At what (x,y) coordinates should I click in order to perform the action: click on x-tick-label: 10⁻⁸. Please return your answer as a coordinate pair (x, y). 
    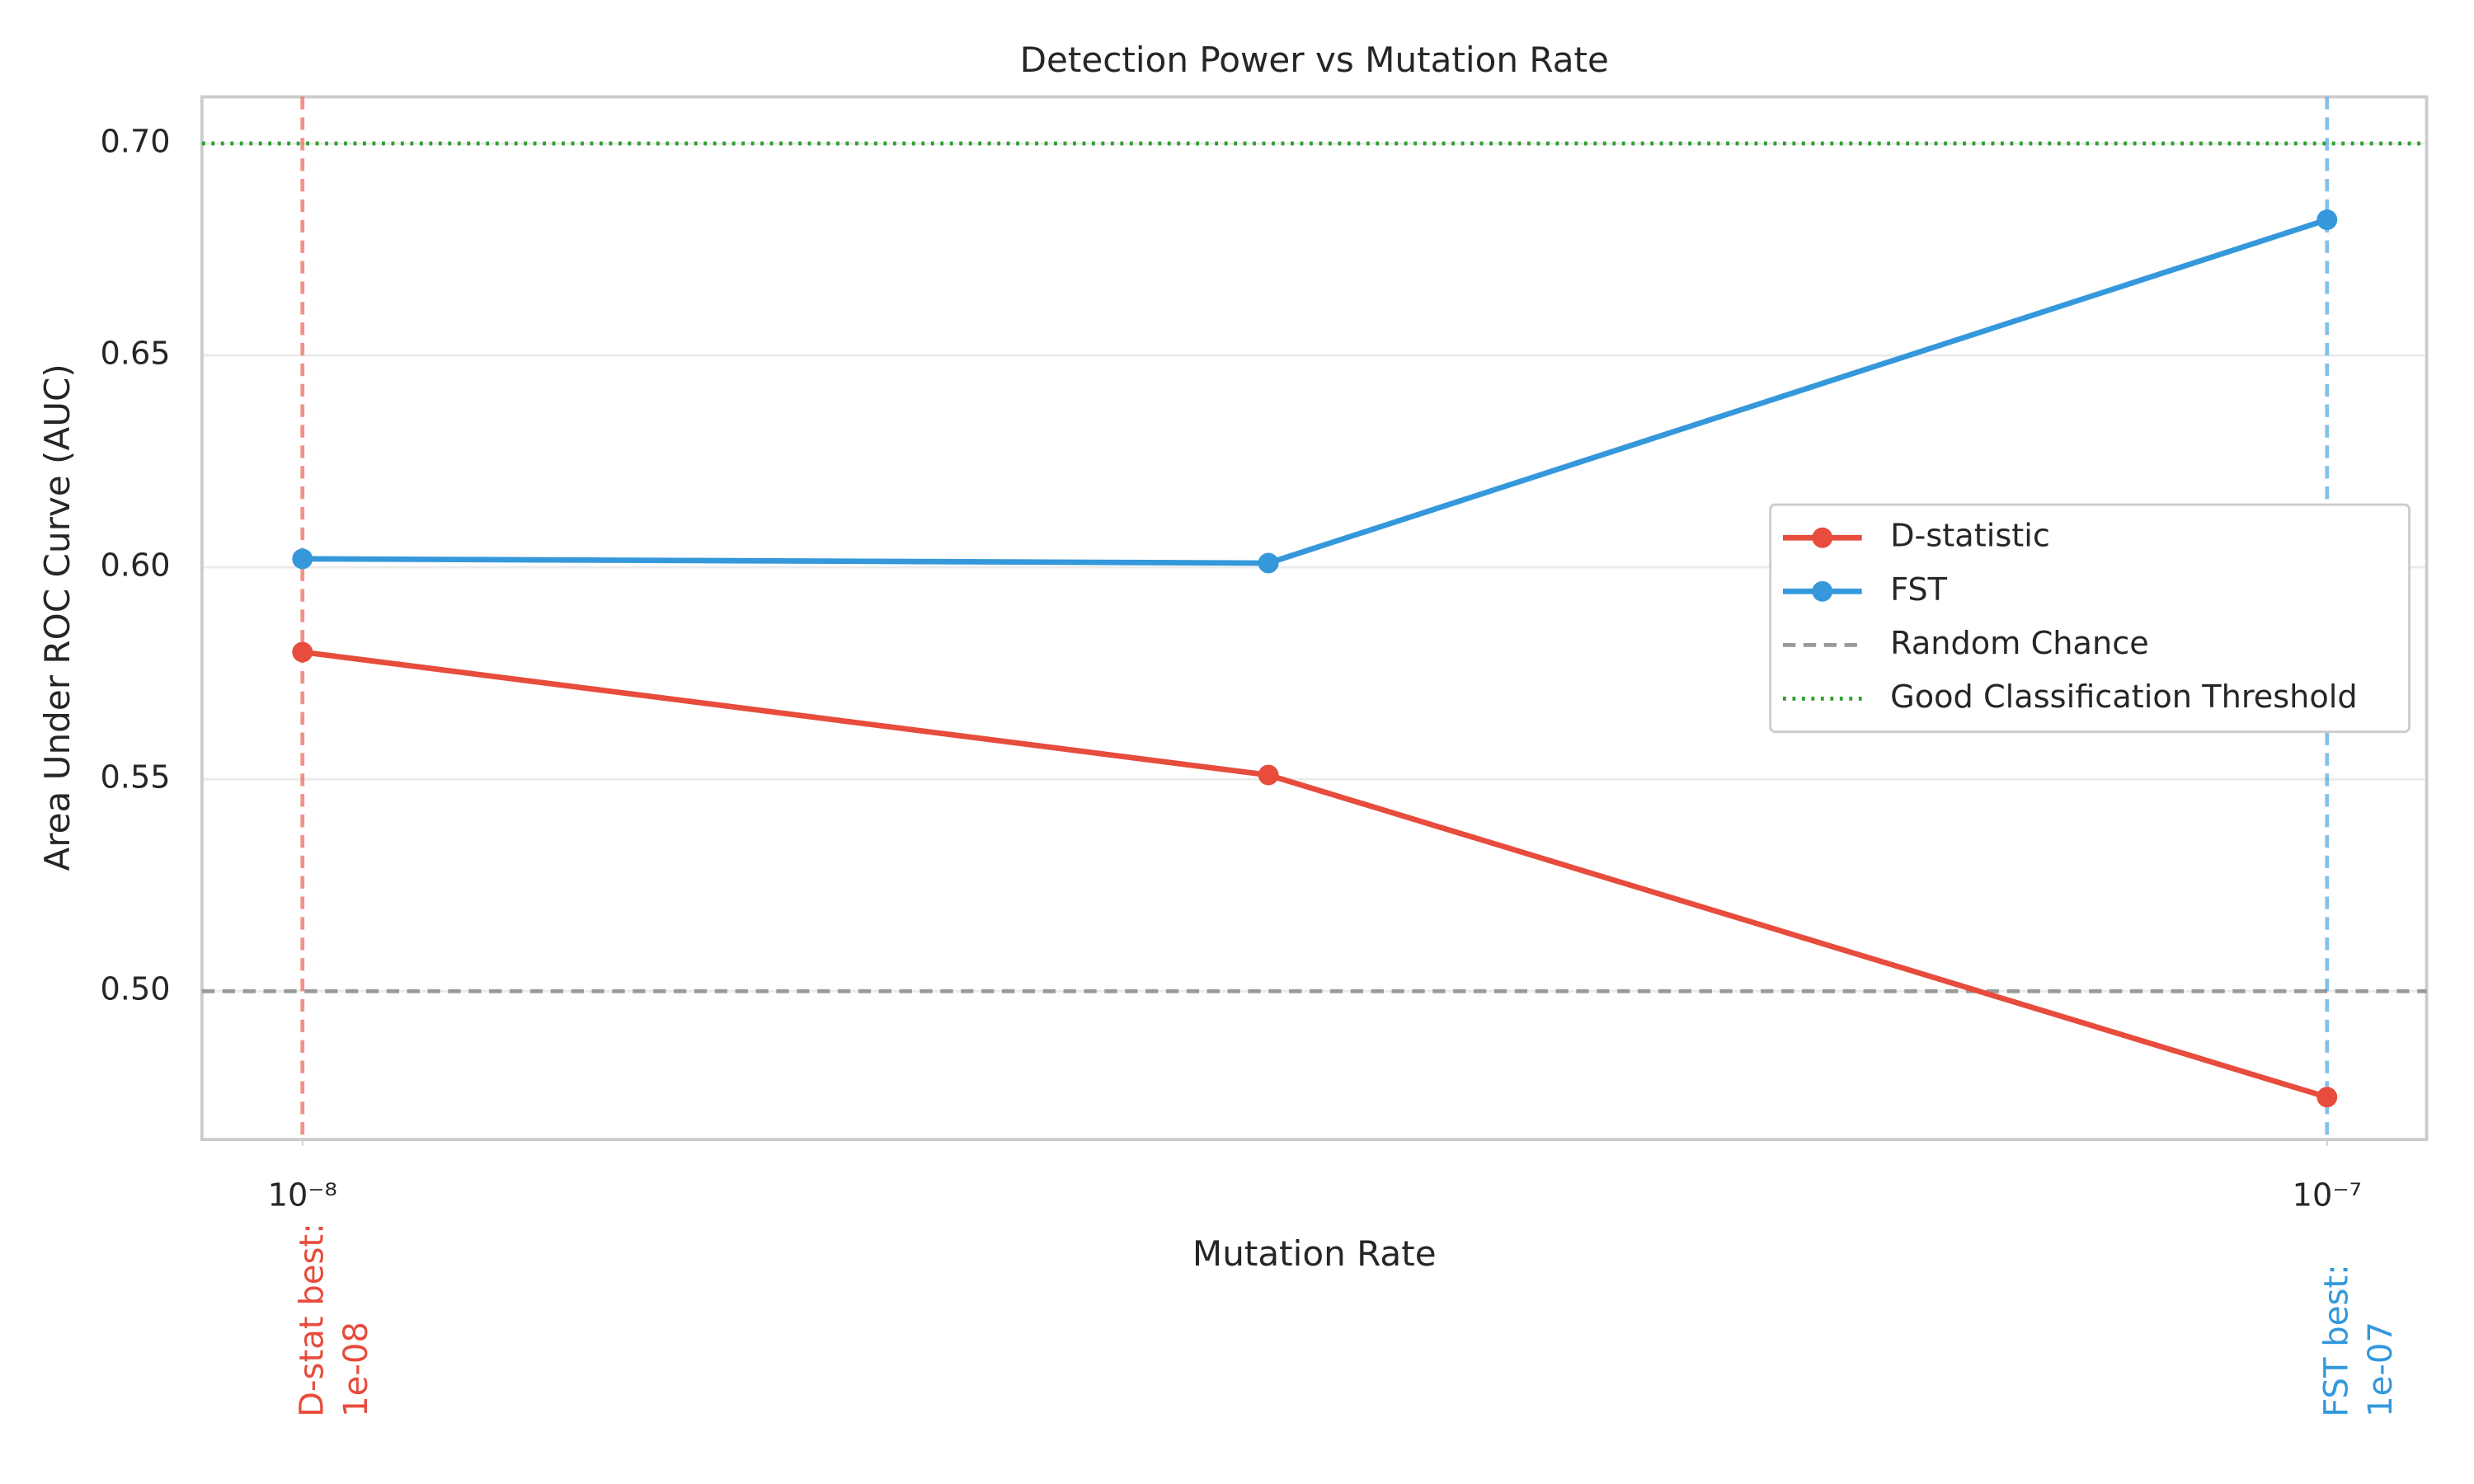
    Looking at the image, I should click on (302, 1195).